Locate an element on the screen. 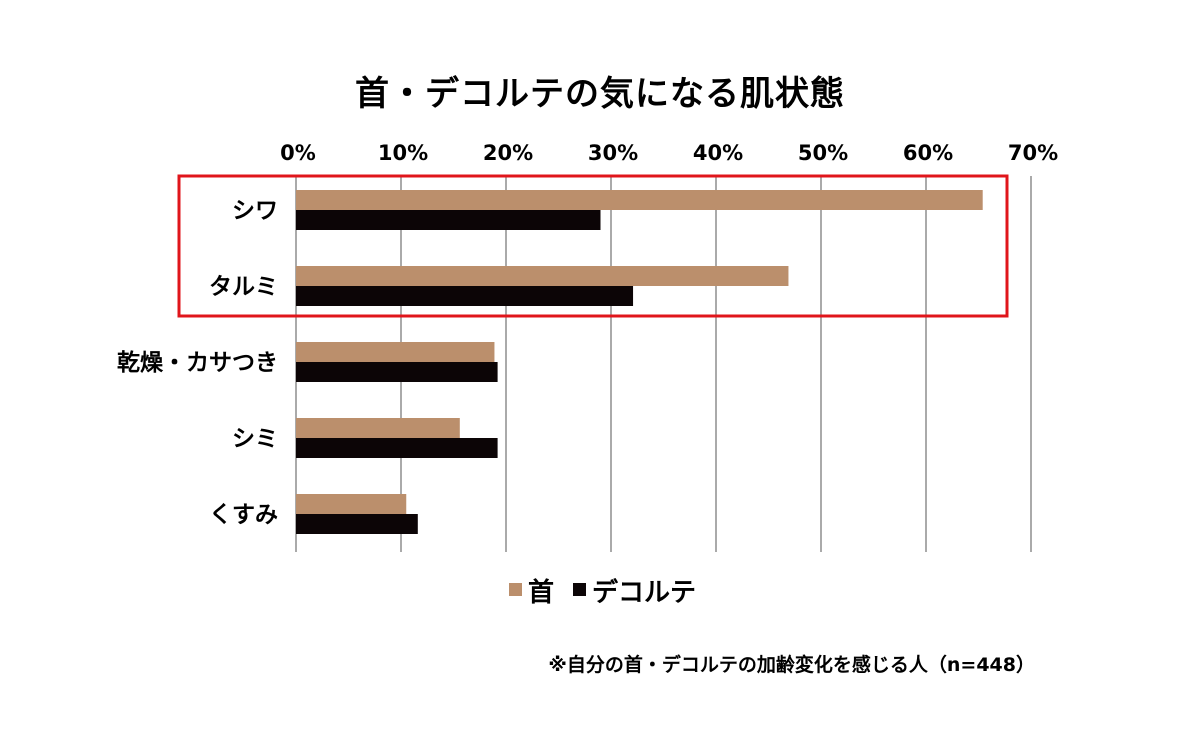  category-label: シミ is located at coordinates (255, 439).